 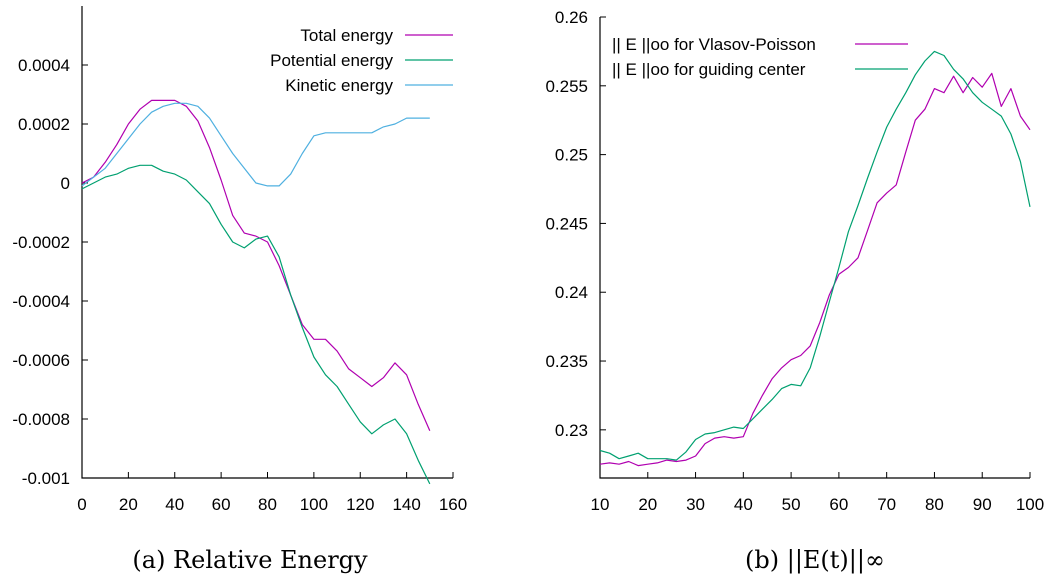 I want to click on y-tick-label: -0.0006, so click(x=41, y=360).